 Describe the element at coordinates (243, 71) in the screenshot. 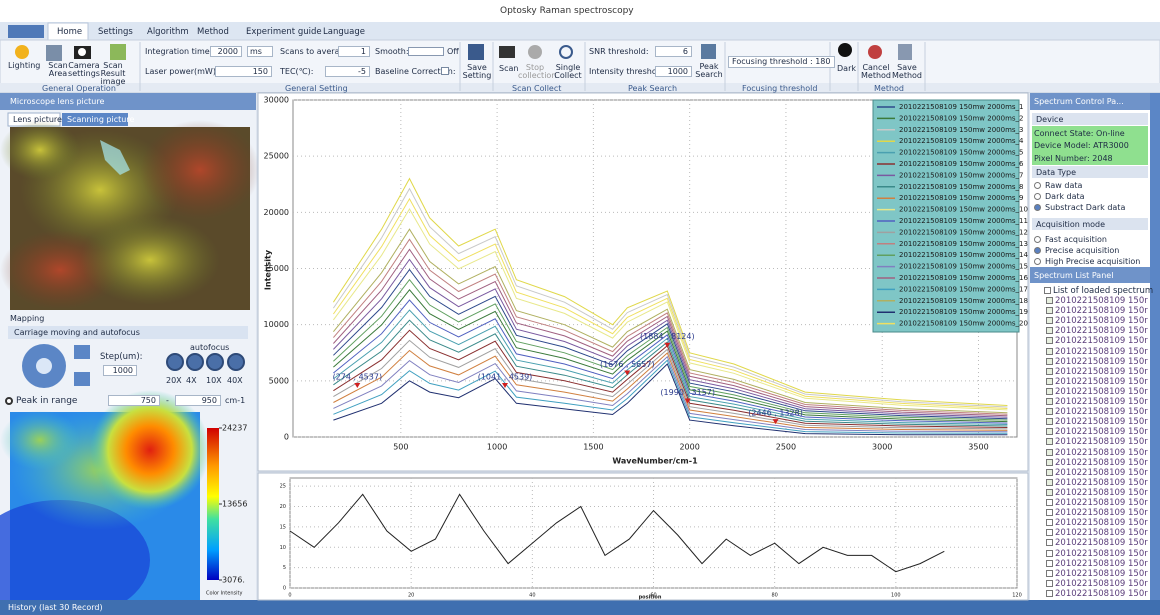

I see `input: 150` at that location.